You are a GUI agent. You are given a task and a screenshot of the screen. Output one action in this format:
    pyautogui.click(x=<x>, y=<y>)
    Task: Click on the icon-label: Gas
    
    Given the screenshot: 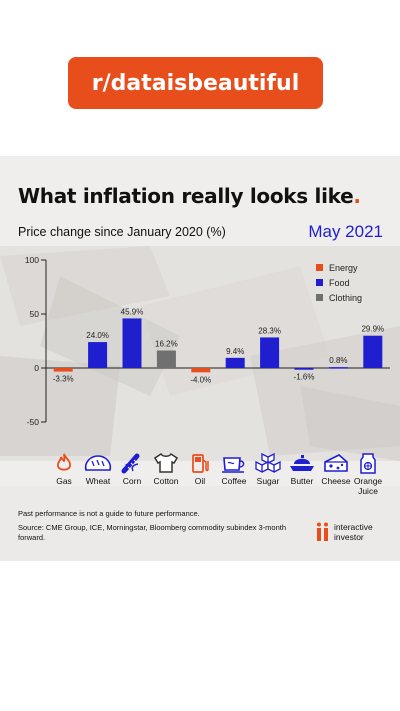 What is the action you would take?
    pyautogui.click(x=64, y=481)
    